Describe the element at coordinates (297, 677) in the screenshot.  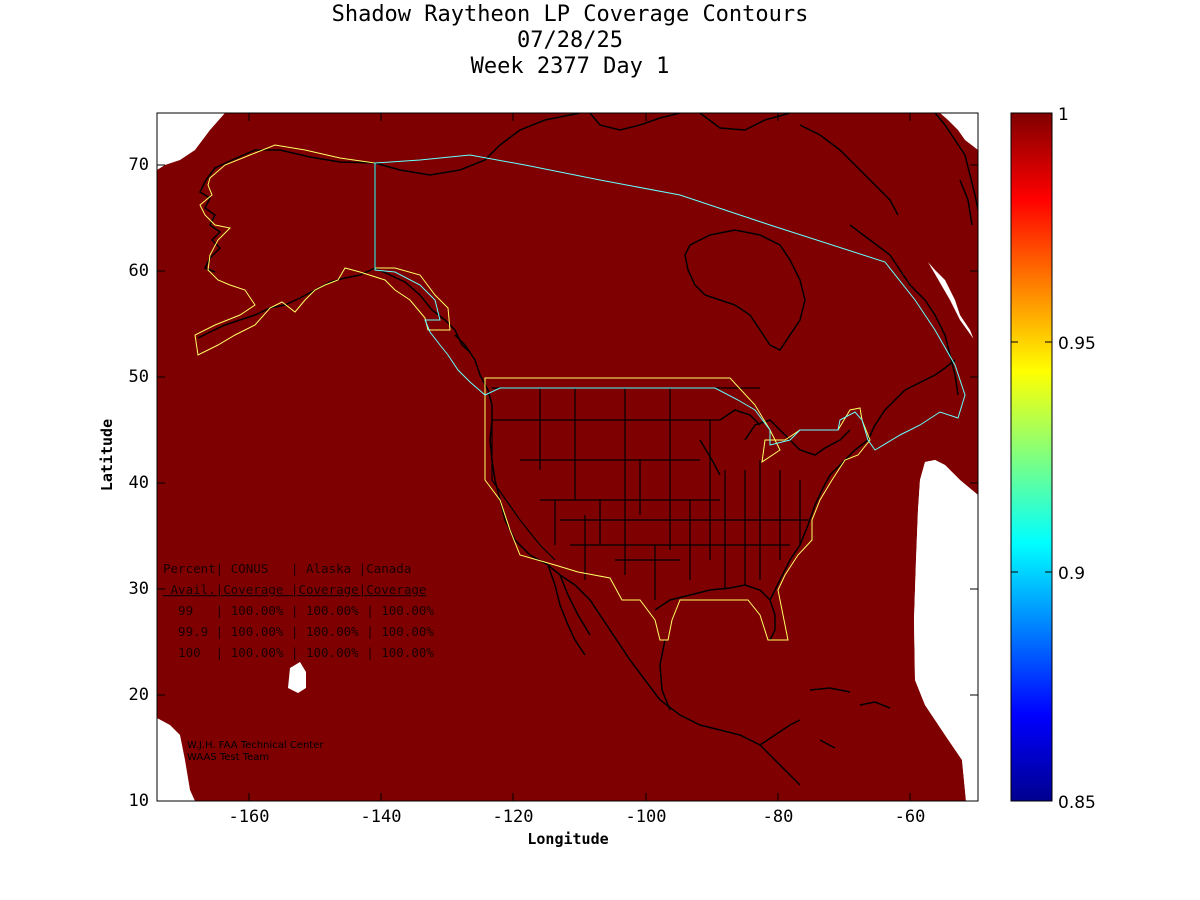
I see `no-coverage-hawaii` at that location.